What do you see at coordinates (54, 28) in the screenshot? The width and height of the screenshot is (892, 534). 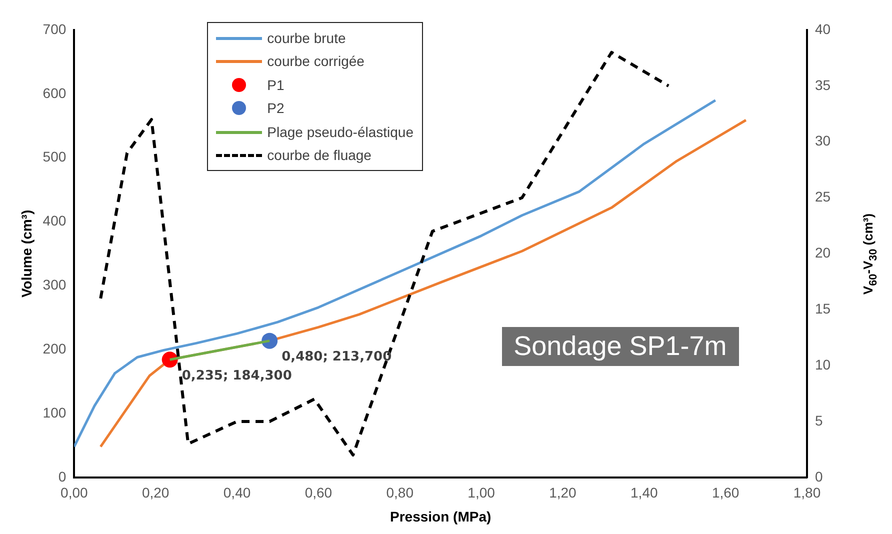 I see `y-tick-label: 700` at bounding box center [54, 28].